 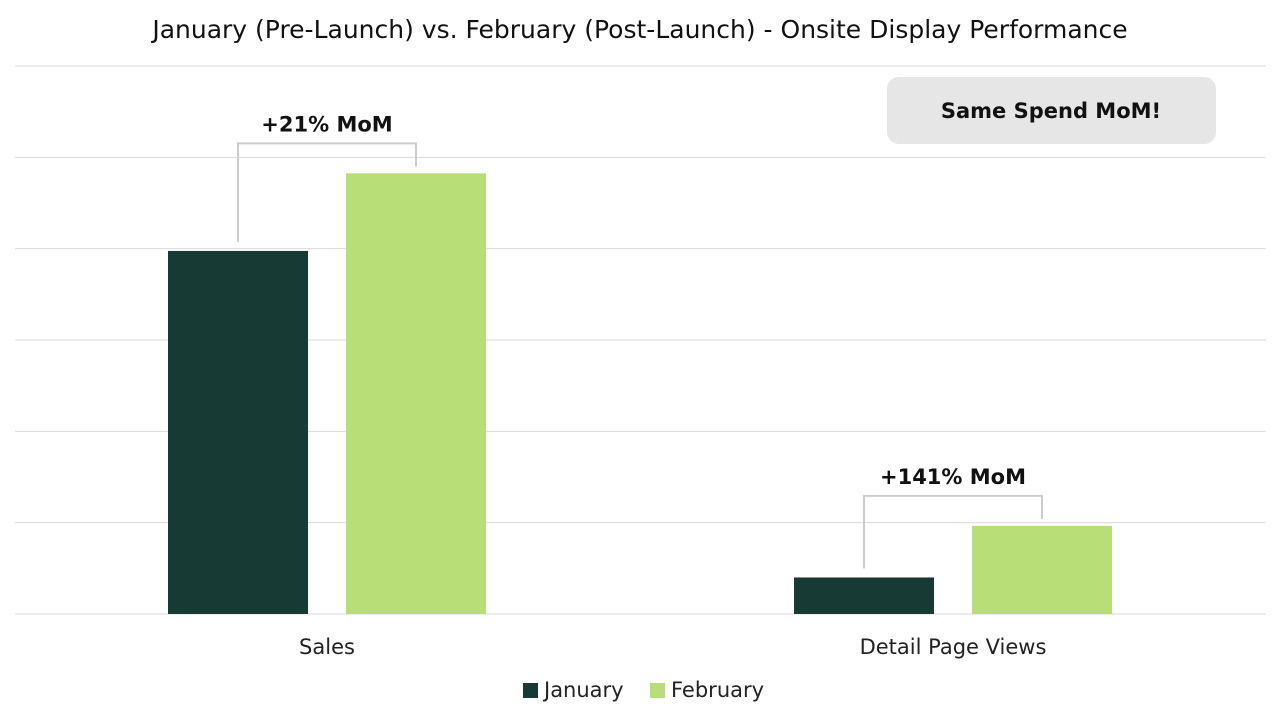 What do you see at coordinates (326, 124) in the screenshot?
I see `annotation-label: +21% MoM` at bounding box center [326, 124].